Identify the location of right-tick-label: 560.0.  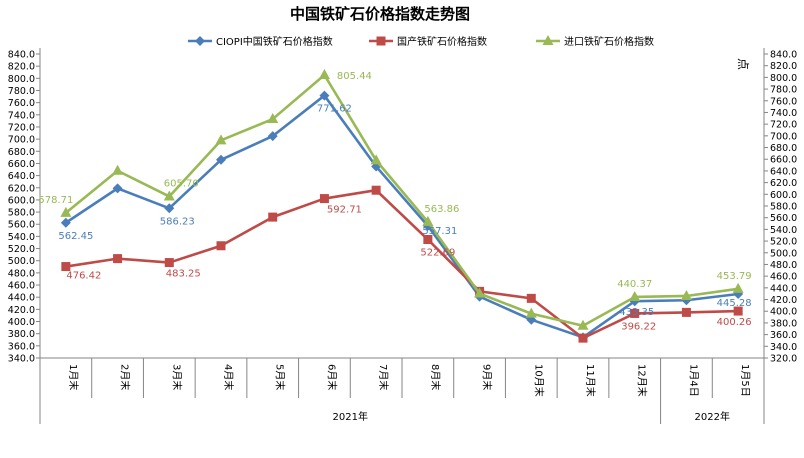
(783, 218).